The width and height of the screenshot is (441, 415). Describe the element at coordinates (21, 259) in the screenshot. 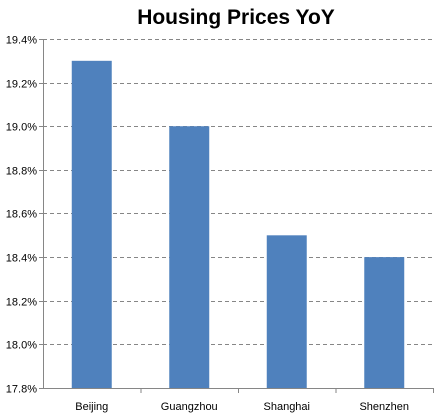

I see `y-tick-label: 18.4%` at that location.